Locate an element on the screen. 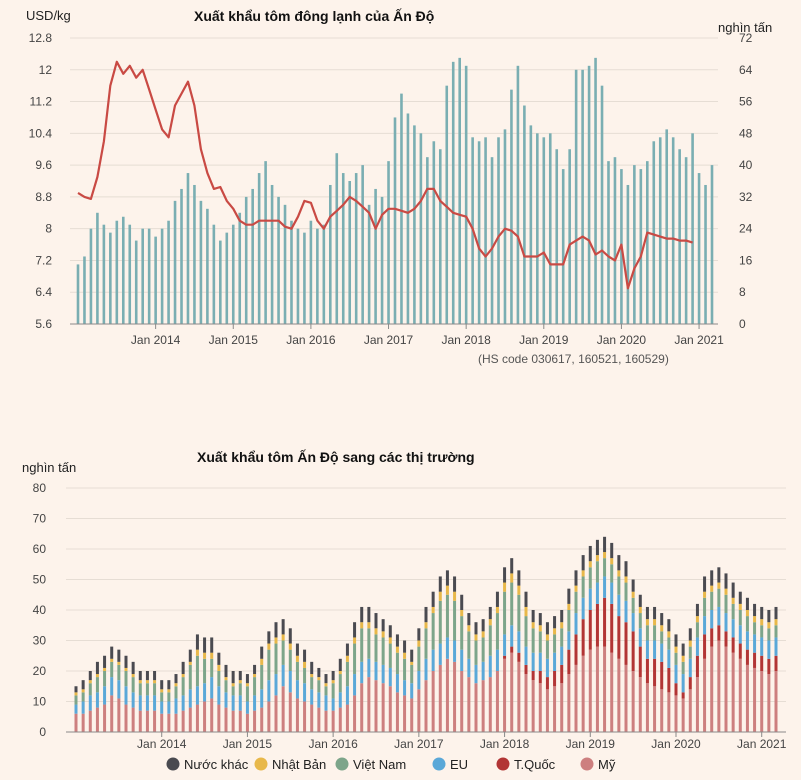  right-tick-label: 16 is located at coordinates (746, 260).